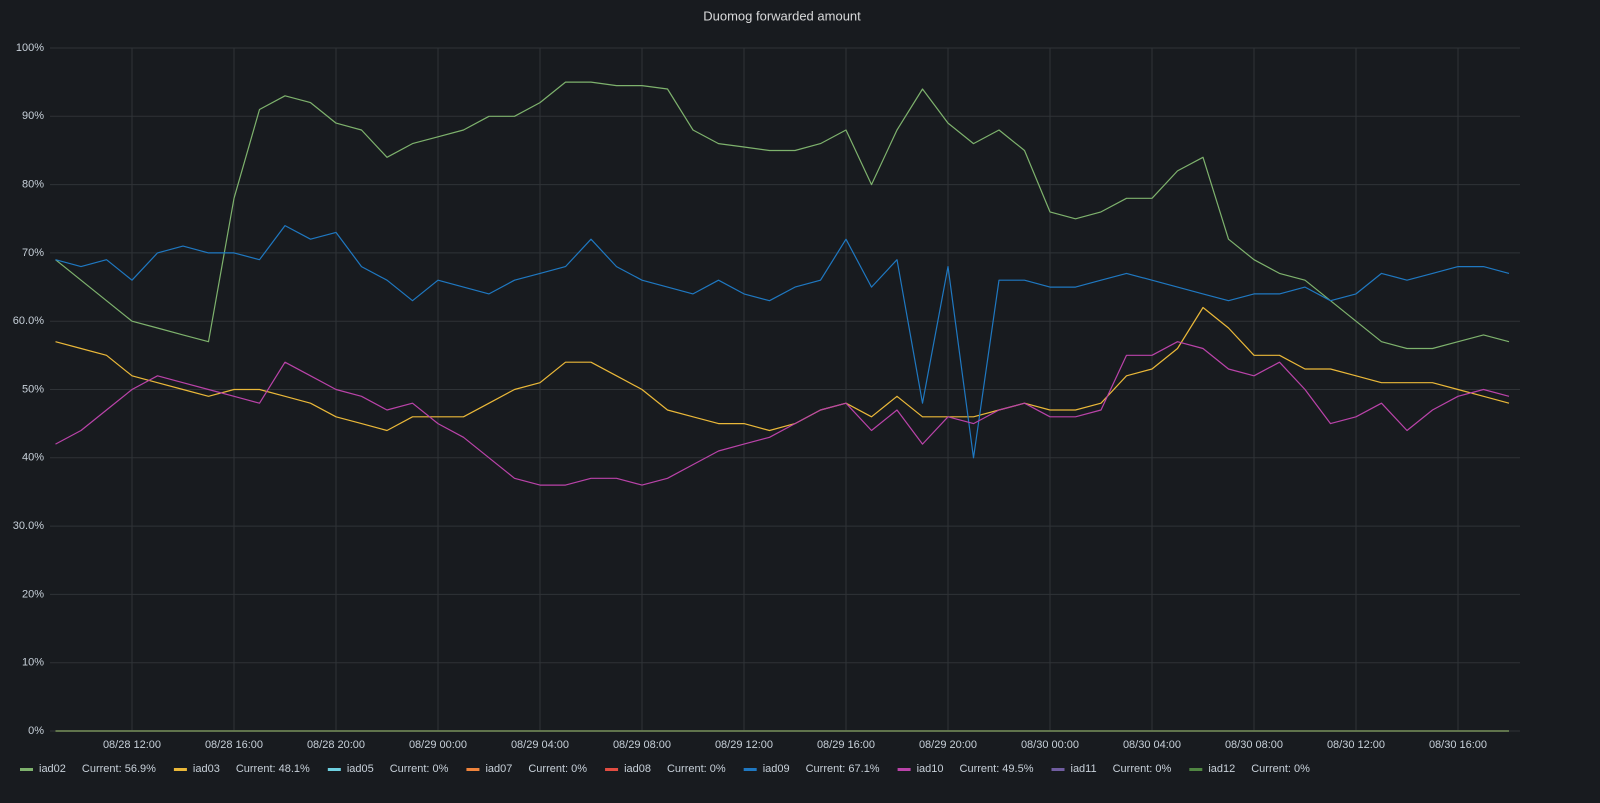 This screenshot has width=1600, height=803. Describe the element at coordinates (782, 369) in the screenshot. I see `series-line` at that location.